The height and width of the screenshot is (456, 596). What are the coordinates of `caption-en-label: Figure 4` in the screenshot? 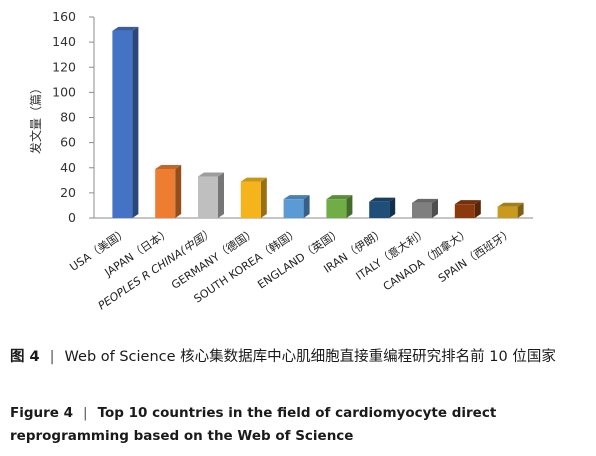 It's located at (42, 413).